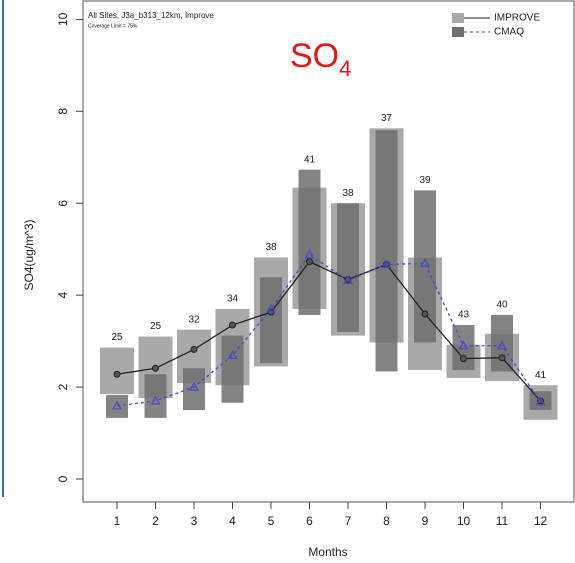 The height and width of the screenshot is (563, 575). What do you see at coordinates (63, 19) in the screenshot?
I see `y-tick-label: 10` at bounding box center [63, 19].